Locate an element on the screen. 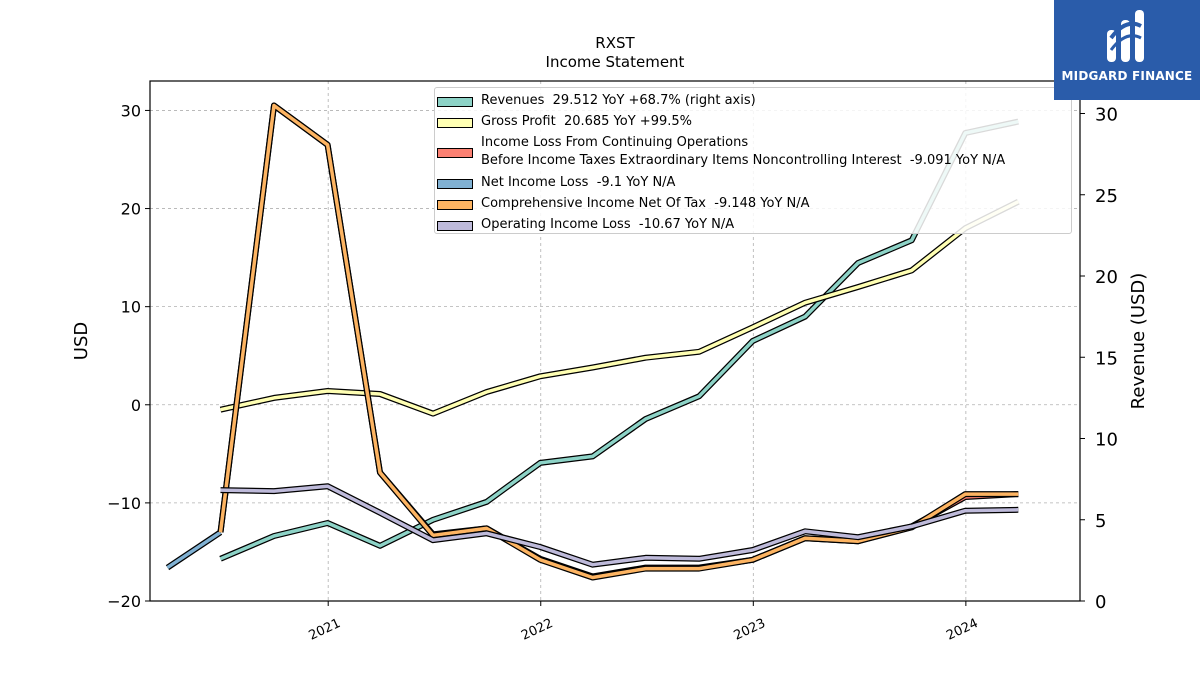 The image size is (1200, 675). y-tick-label: 10 is located at coordinates (131, 307).